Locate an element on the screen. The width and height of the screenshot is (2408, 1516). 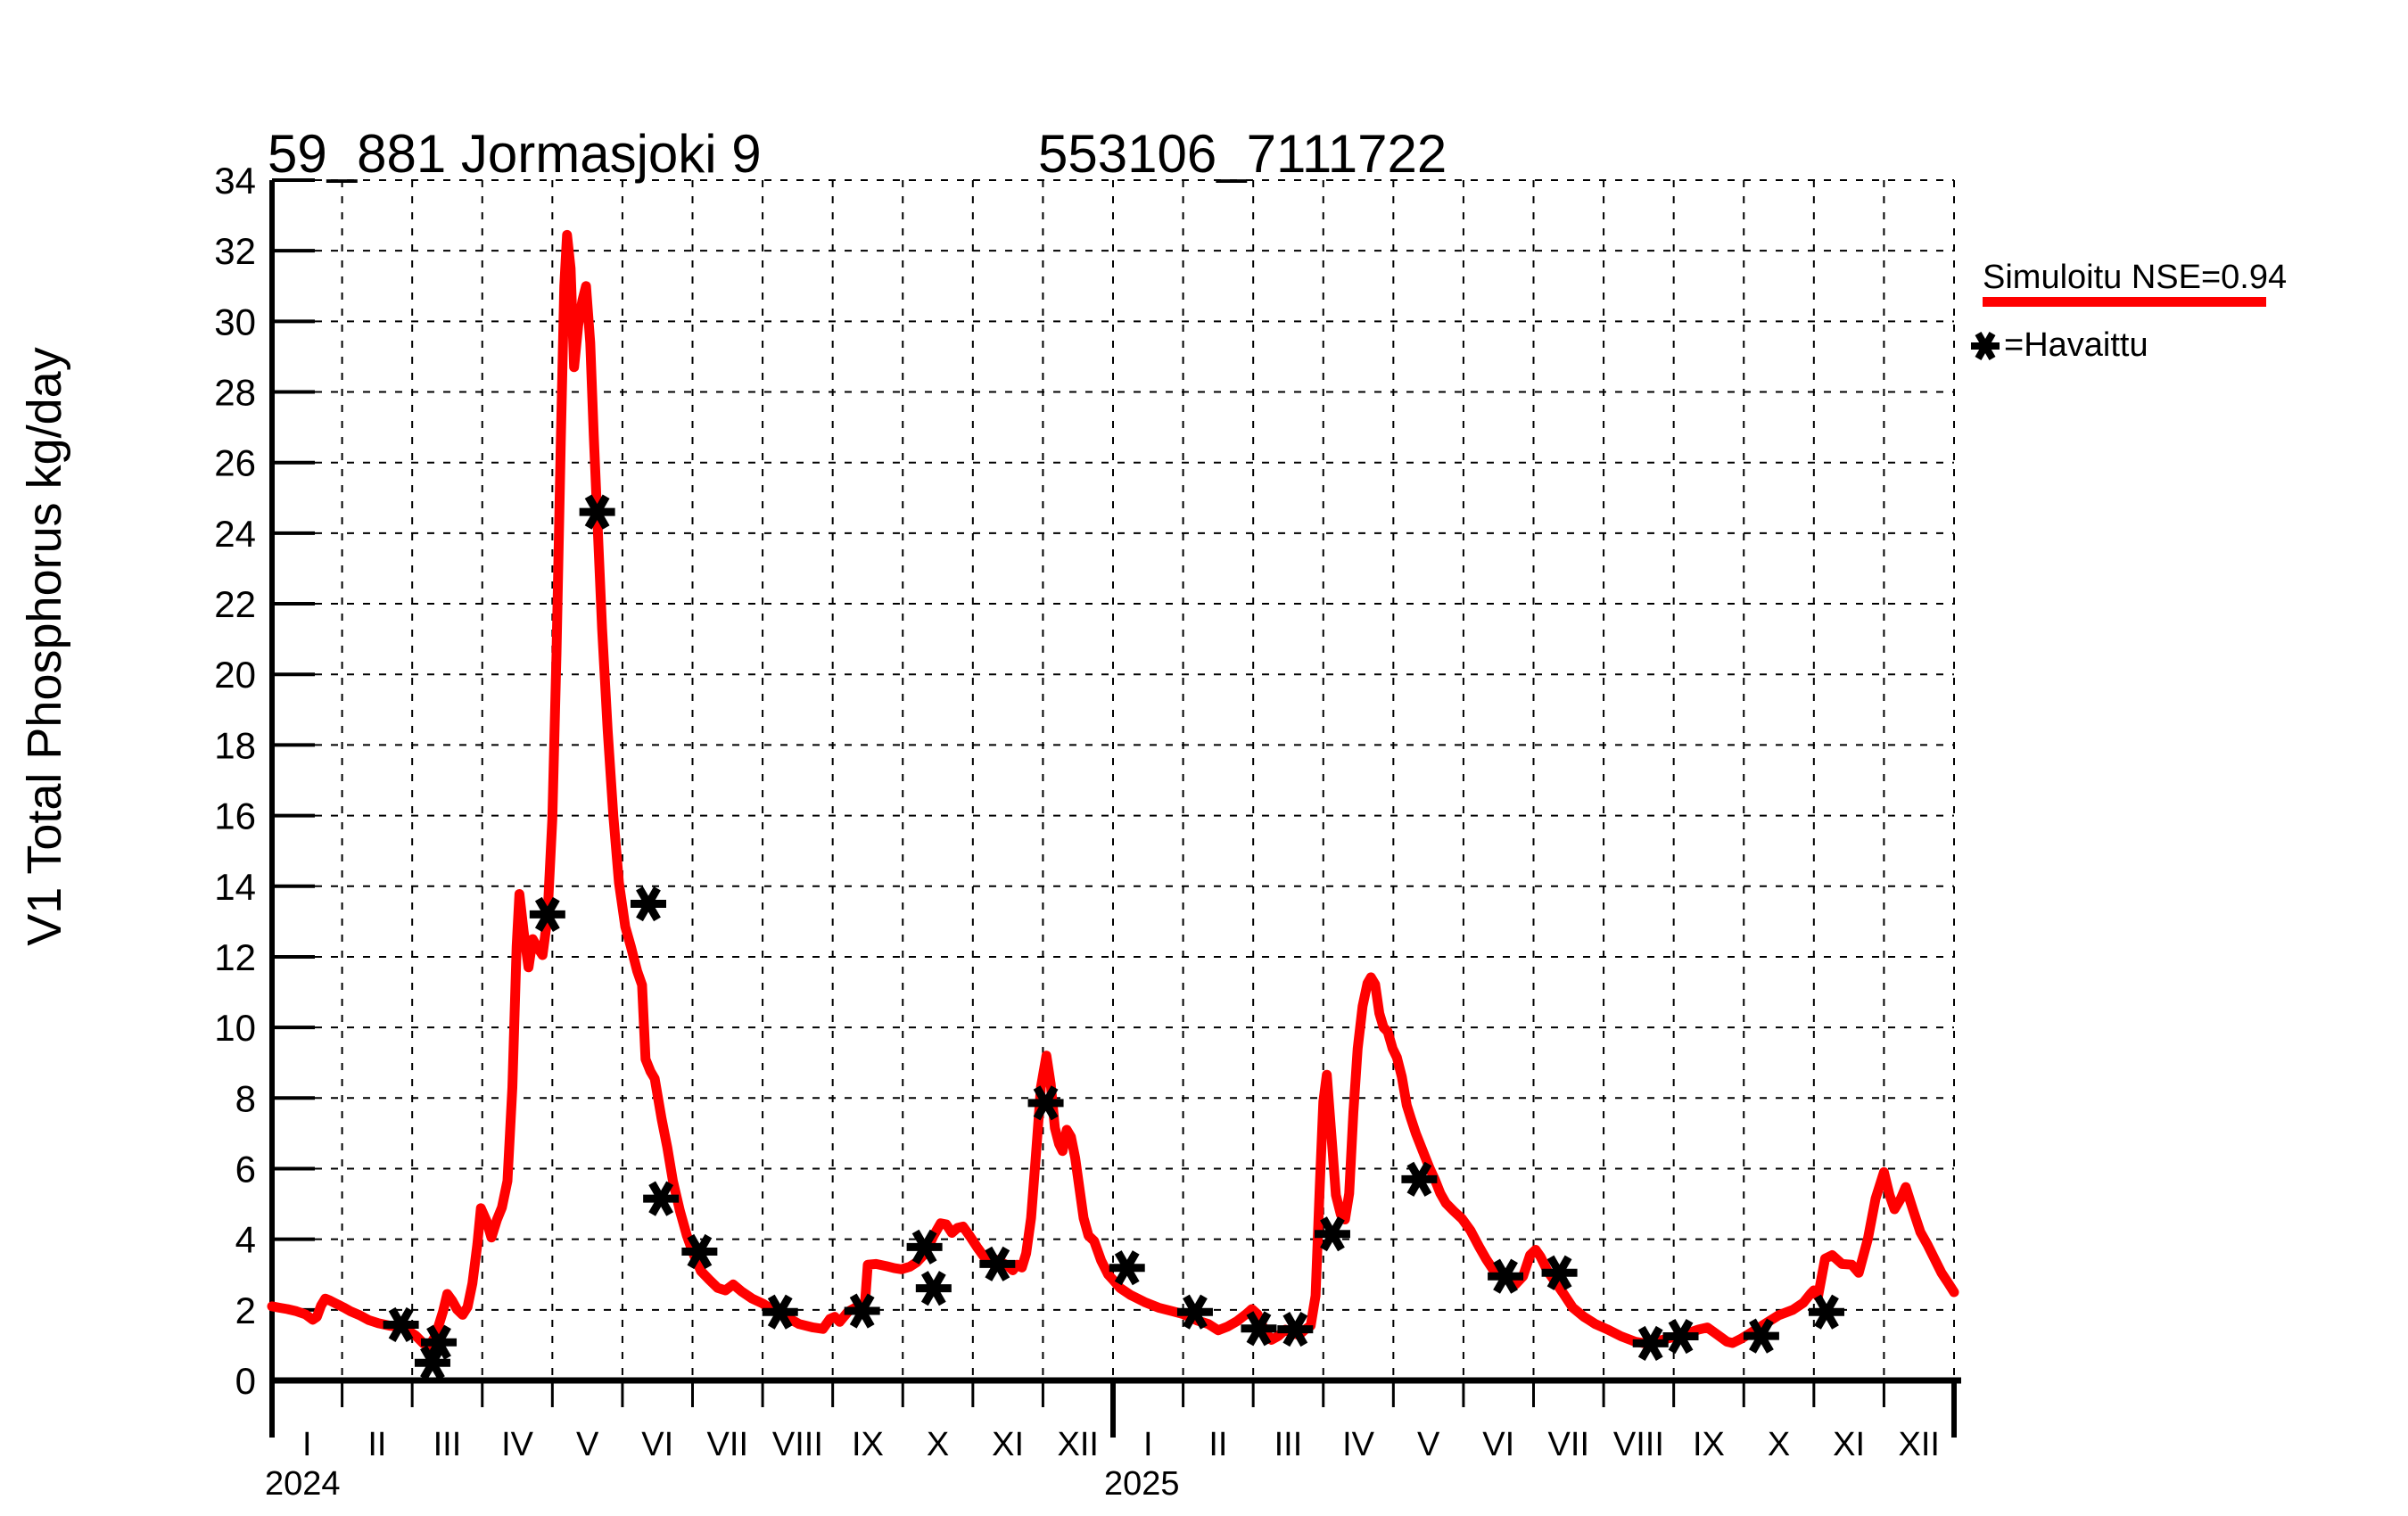
y-tick-label: 12 is located at coordinates (235, 957).